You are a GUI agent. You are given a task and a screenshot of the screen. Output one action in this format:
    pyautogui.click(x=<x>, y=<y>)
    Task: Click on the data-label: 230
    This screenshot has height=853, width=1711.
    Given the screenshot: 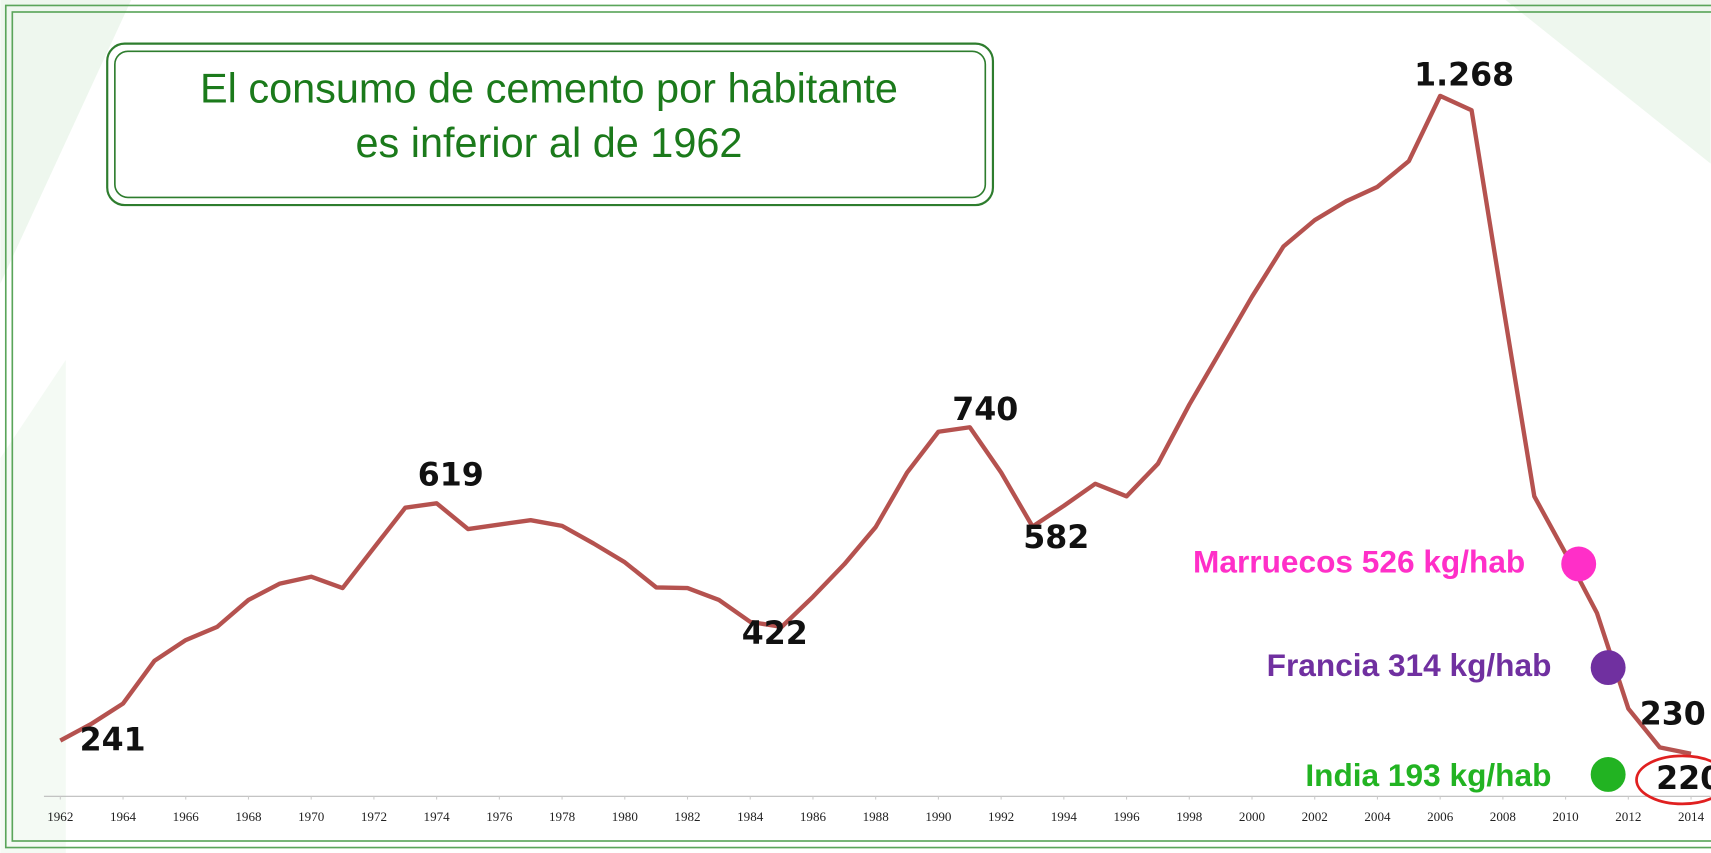 What is the action you would take?
    pyautogui.click(x=1673, y=715)
    